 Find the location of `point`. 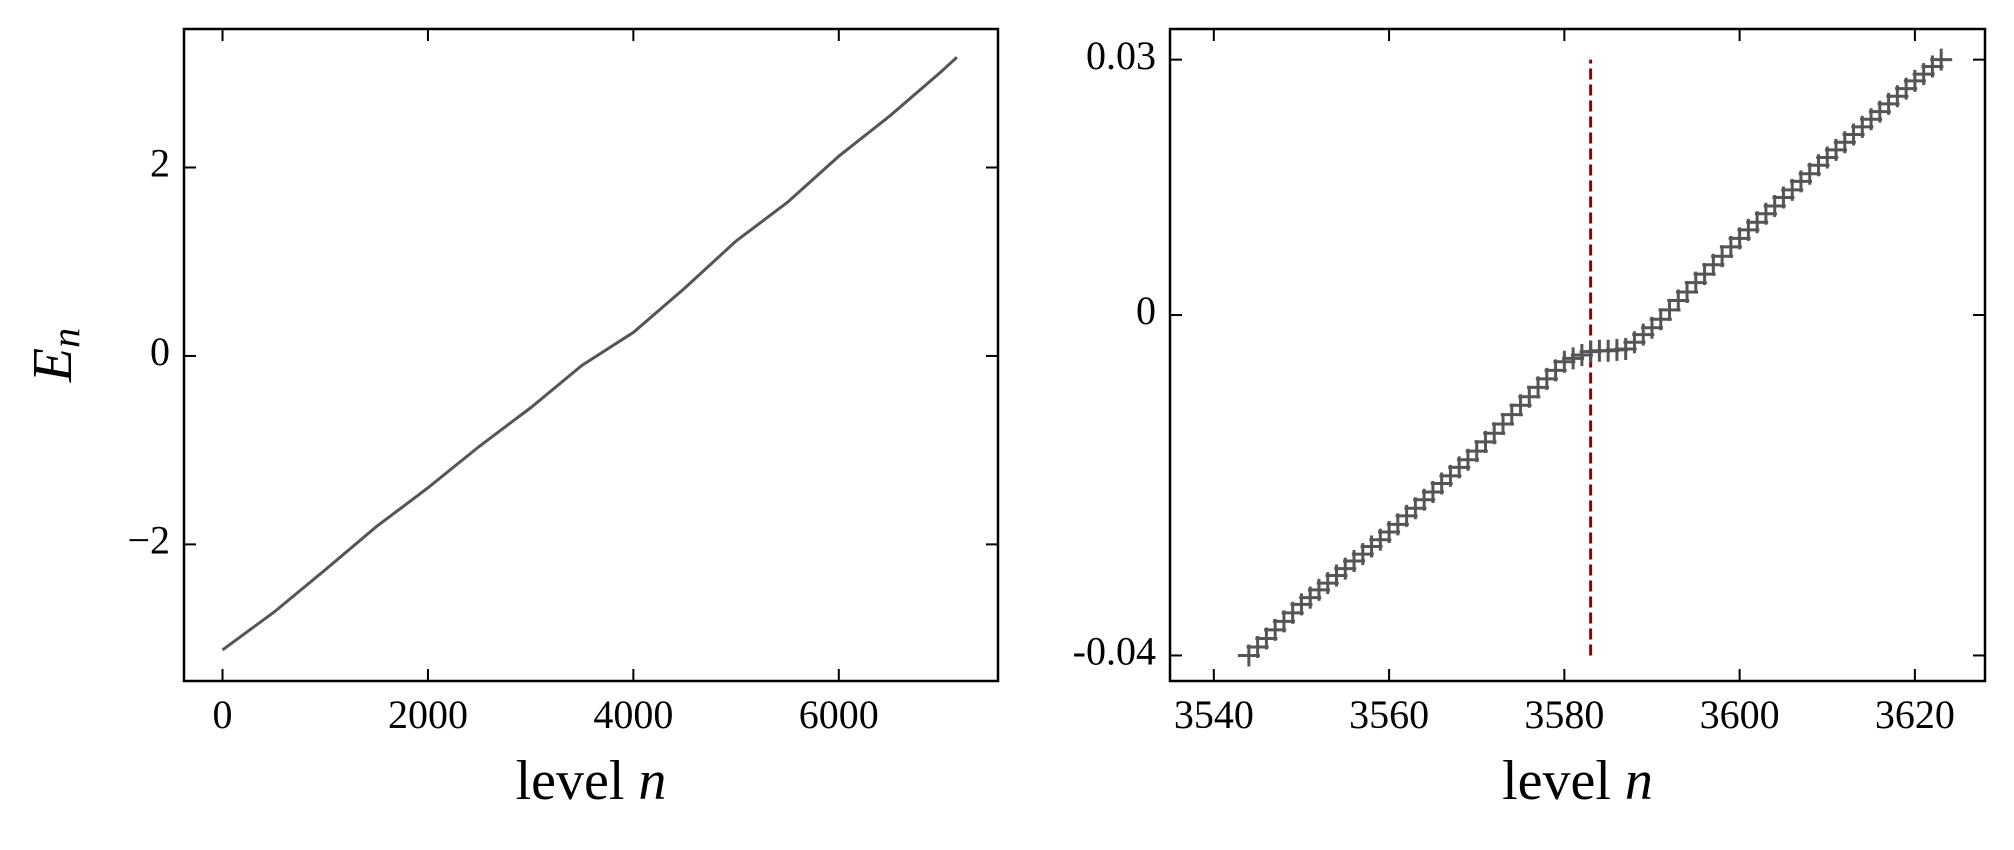

point is located at coordinates (1941, 59).